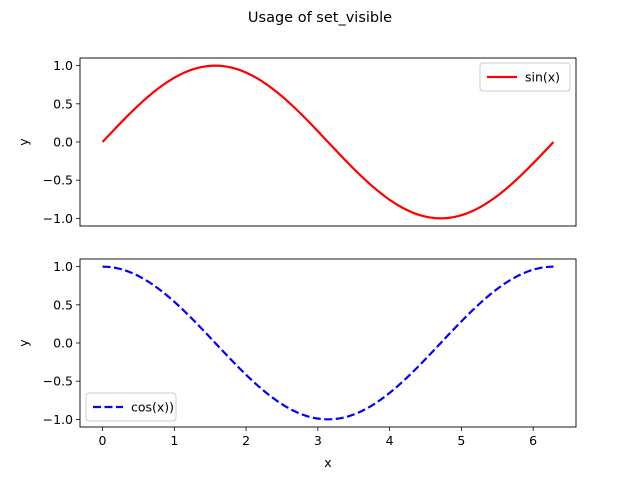 The width and height of the screenshot is (640, 480). I want to click on x-tick-label: 3, so click(318, 440).